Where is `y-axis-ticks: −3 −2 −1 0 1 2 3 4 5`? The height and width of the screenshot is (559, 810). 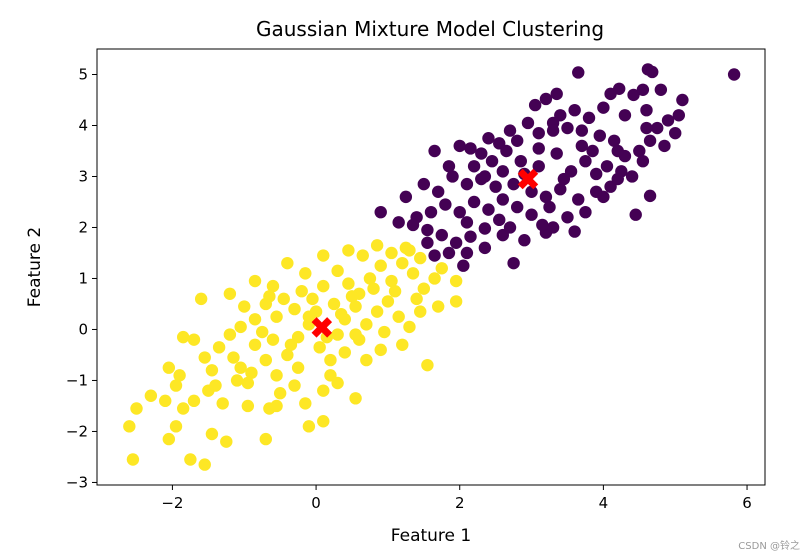
y-axis-ticks: −3 −2 −1 0 1 2 3 4 5 is located at coordinates (81, 278).